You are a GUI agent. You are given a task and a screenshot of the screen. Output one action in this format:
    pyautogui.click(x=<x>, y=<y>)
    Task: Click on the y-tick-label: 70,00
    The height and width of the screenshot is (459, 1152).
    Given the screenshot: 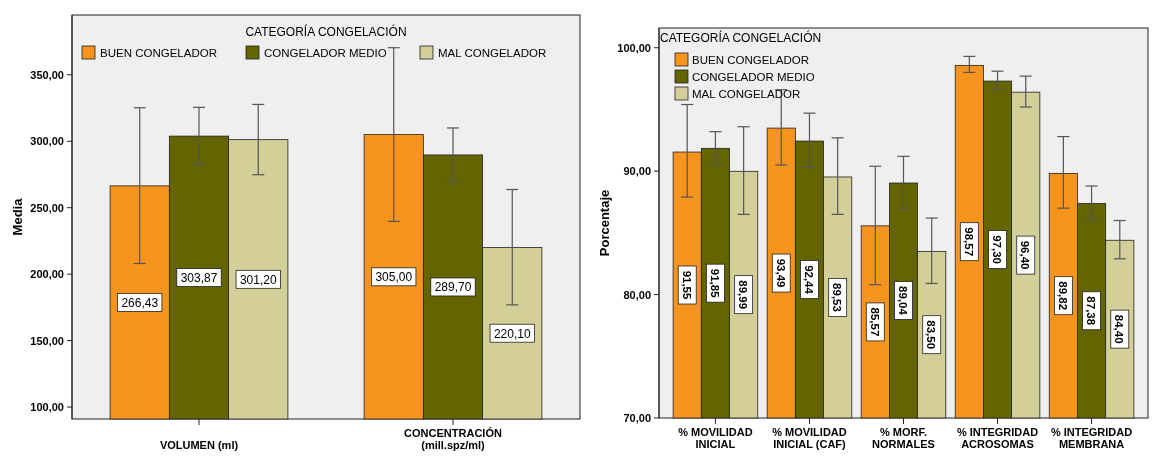 What is the action you would take?
    pyautogui.click(x=637, y=418)
    